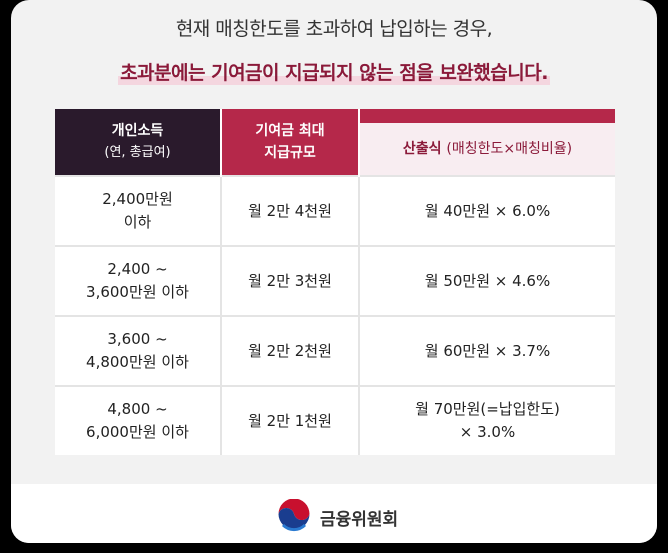 The height and width of the screenshot is (553, 668). I want to click on header-formula-title: 산출식, so click(422, 149).